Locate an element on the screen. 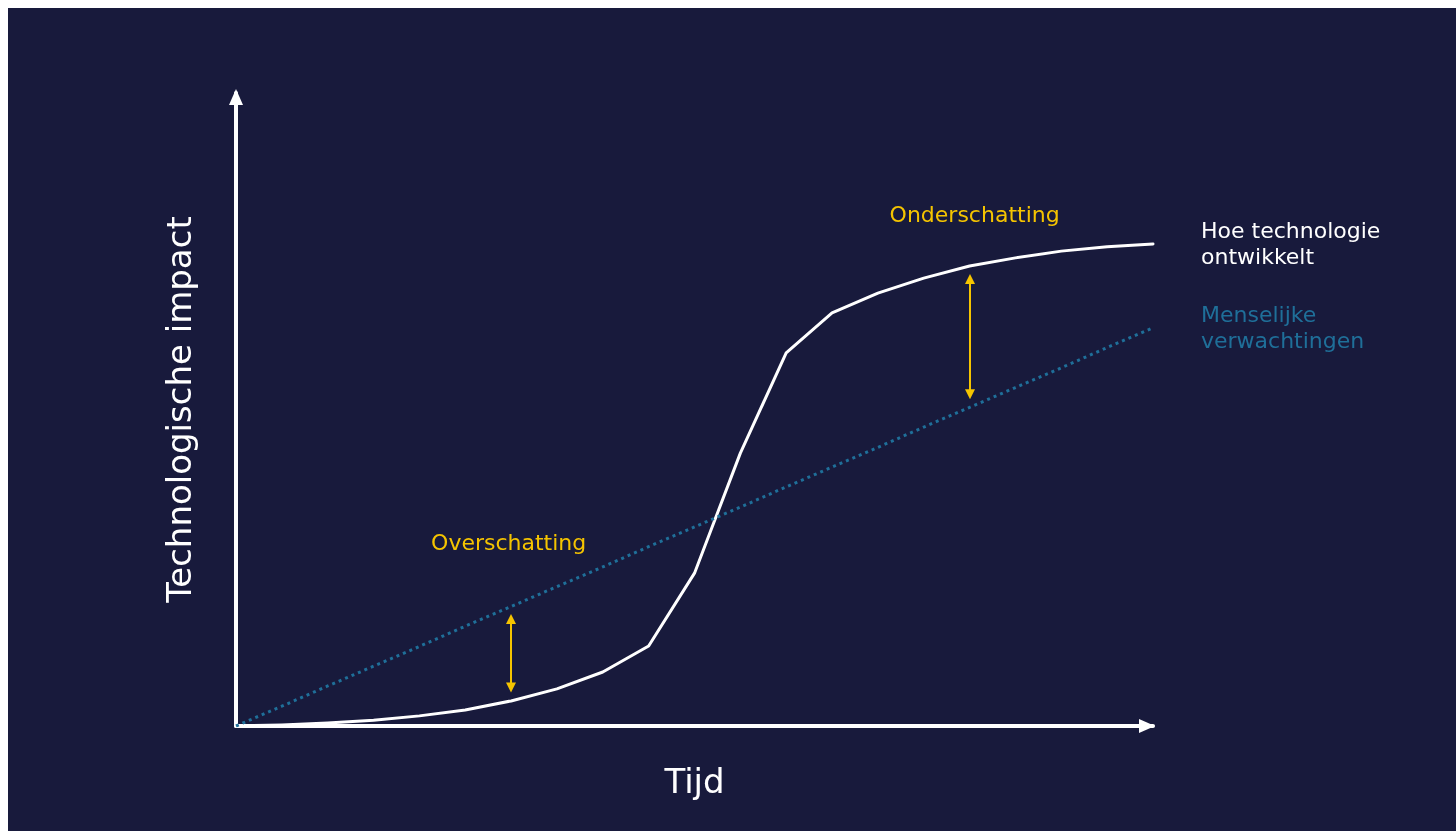 Image resolution: width=1456 pixels, height=831 pixels. text: Hoe technologie ontwikkelt is located at coordinates (1294, 244).